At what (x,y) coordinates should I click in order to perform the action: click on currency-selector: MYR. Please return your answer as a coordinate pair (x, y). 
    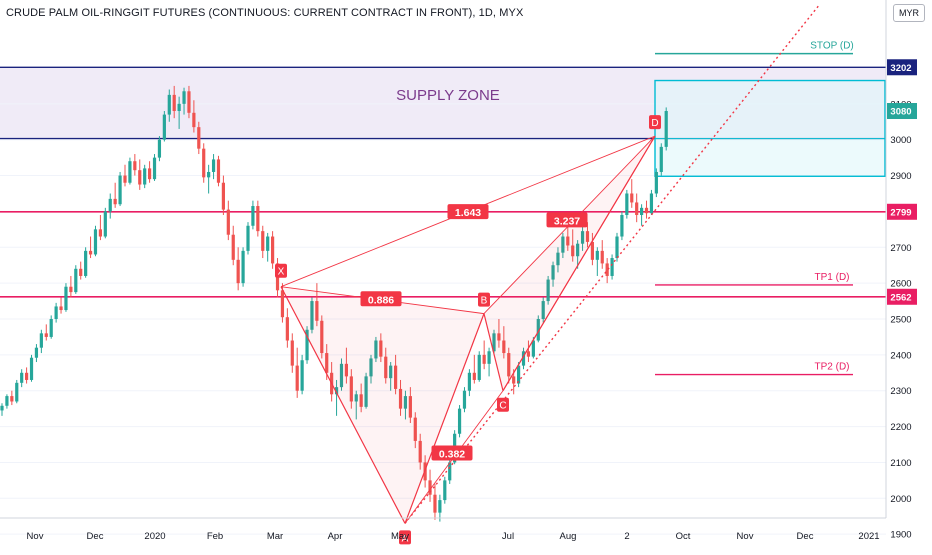
    Looking at the image, I should click on (909, 13).